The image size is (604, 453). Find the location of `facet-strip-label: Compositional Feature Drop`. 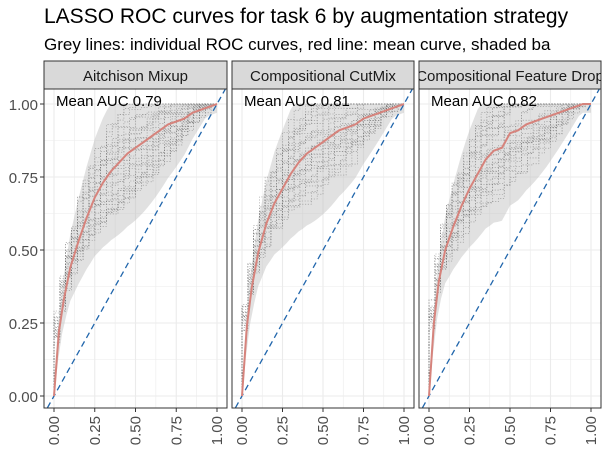

facet-strip-label: Compositional Feature Drop is located at coordinates (510, 76).